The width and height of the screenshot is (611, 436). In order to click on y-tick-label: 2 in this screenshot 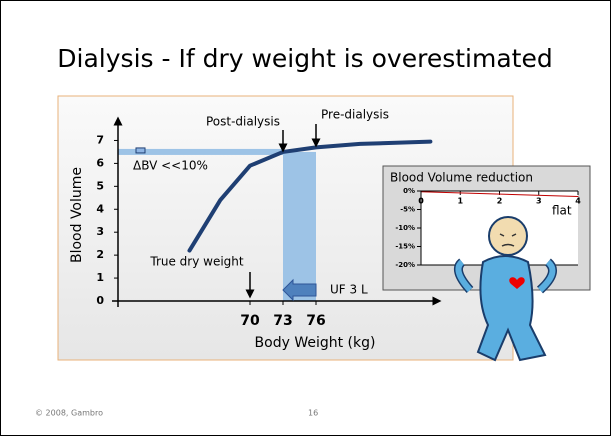, I will do `click(100, 254)`.